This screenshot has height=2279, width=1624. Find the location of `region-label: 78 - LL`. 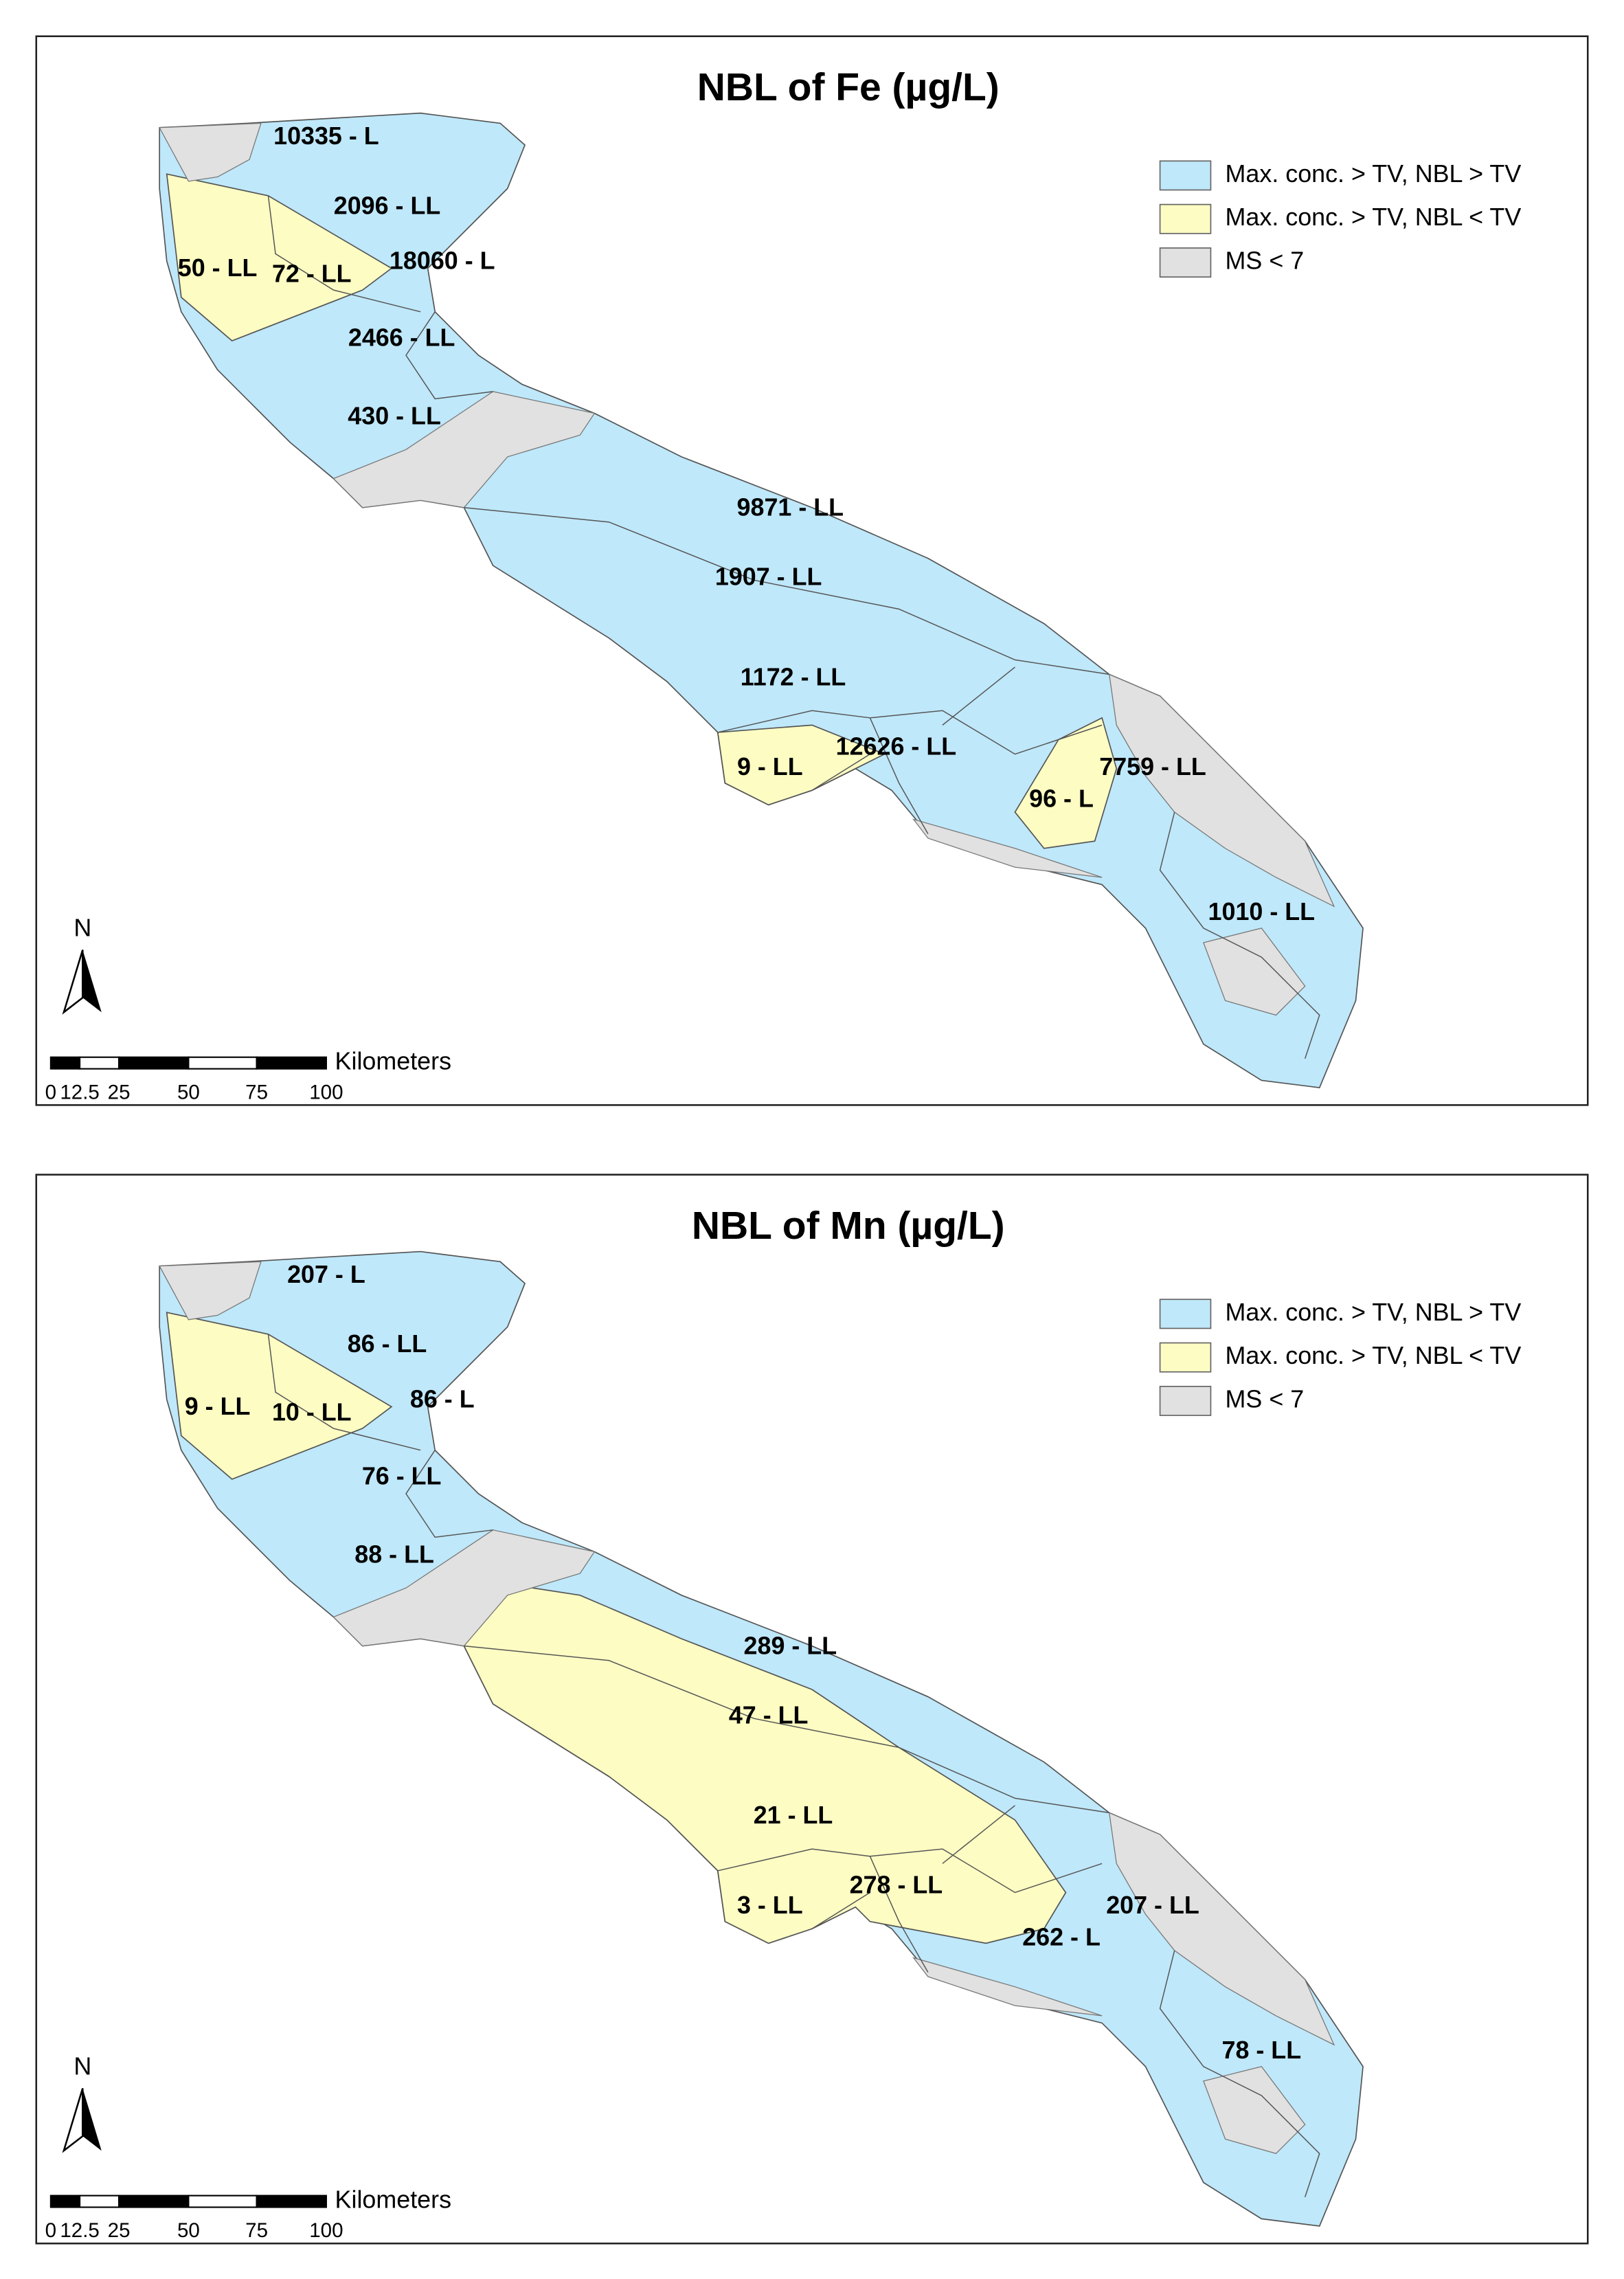

region-label: 78 - LL is located at coordinates (1262, 2050).